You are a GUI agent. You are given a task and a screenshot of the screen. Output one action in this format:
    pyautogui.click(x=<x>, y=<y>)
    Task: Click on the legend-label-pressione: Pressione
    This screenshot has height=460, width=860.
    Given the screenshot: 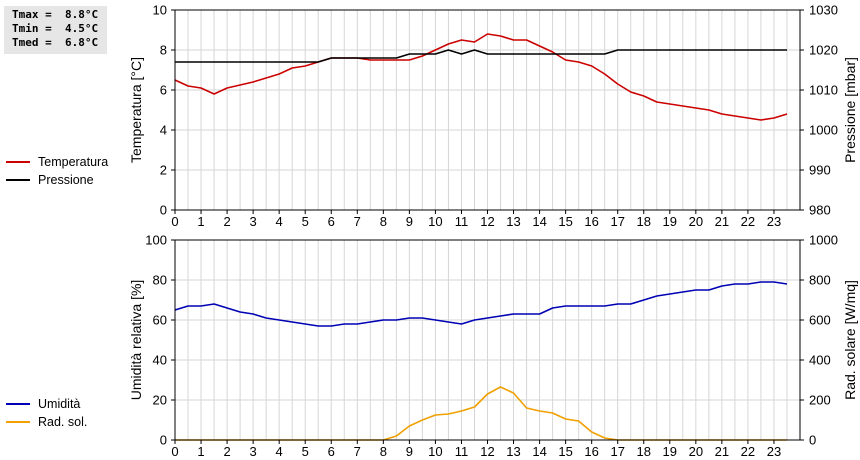 What is the action you would take?
    pyautogui.click(x=66, y=180)
    